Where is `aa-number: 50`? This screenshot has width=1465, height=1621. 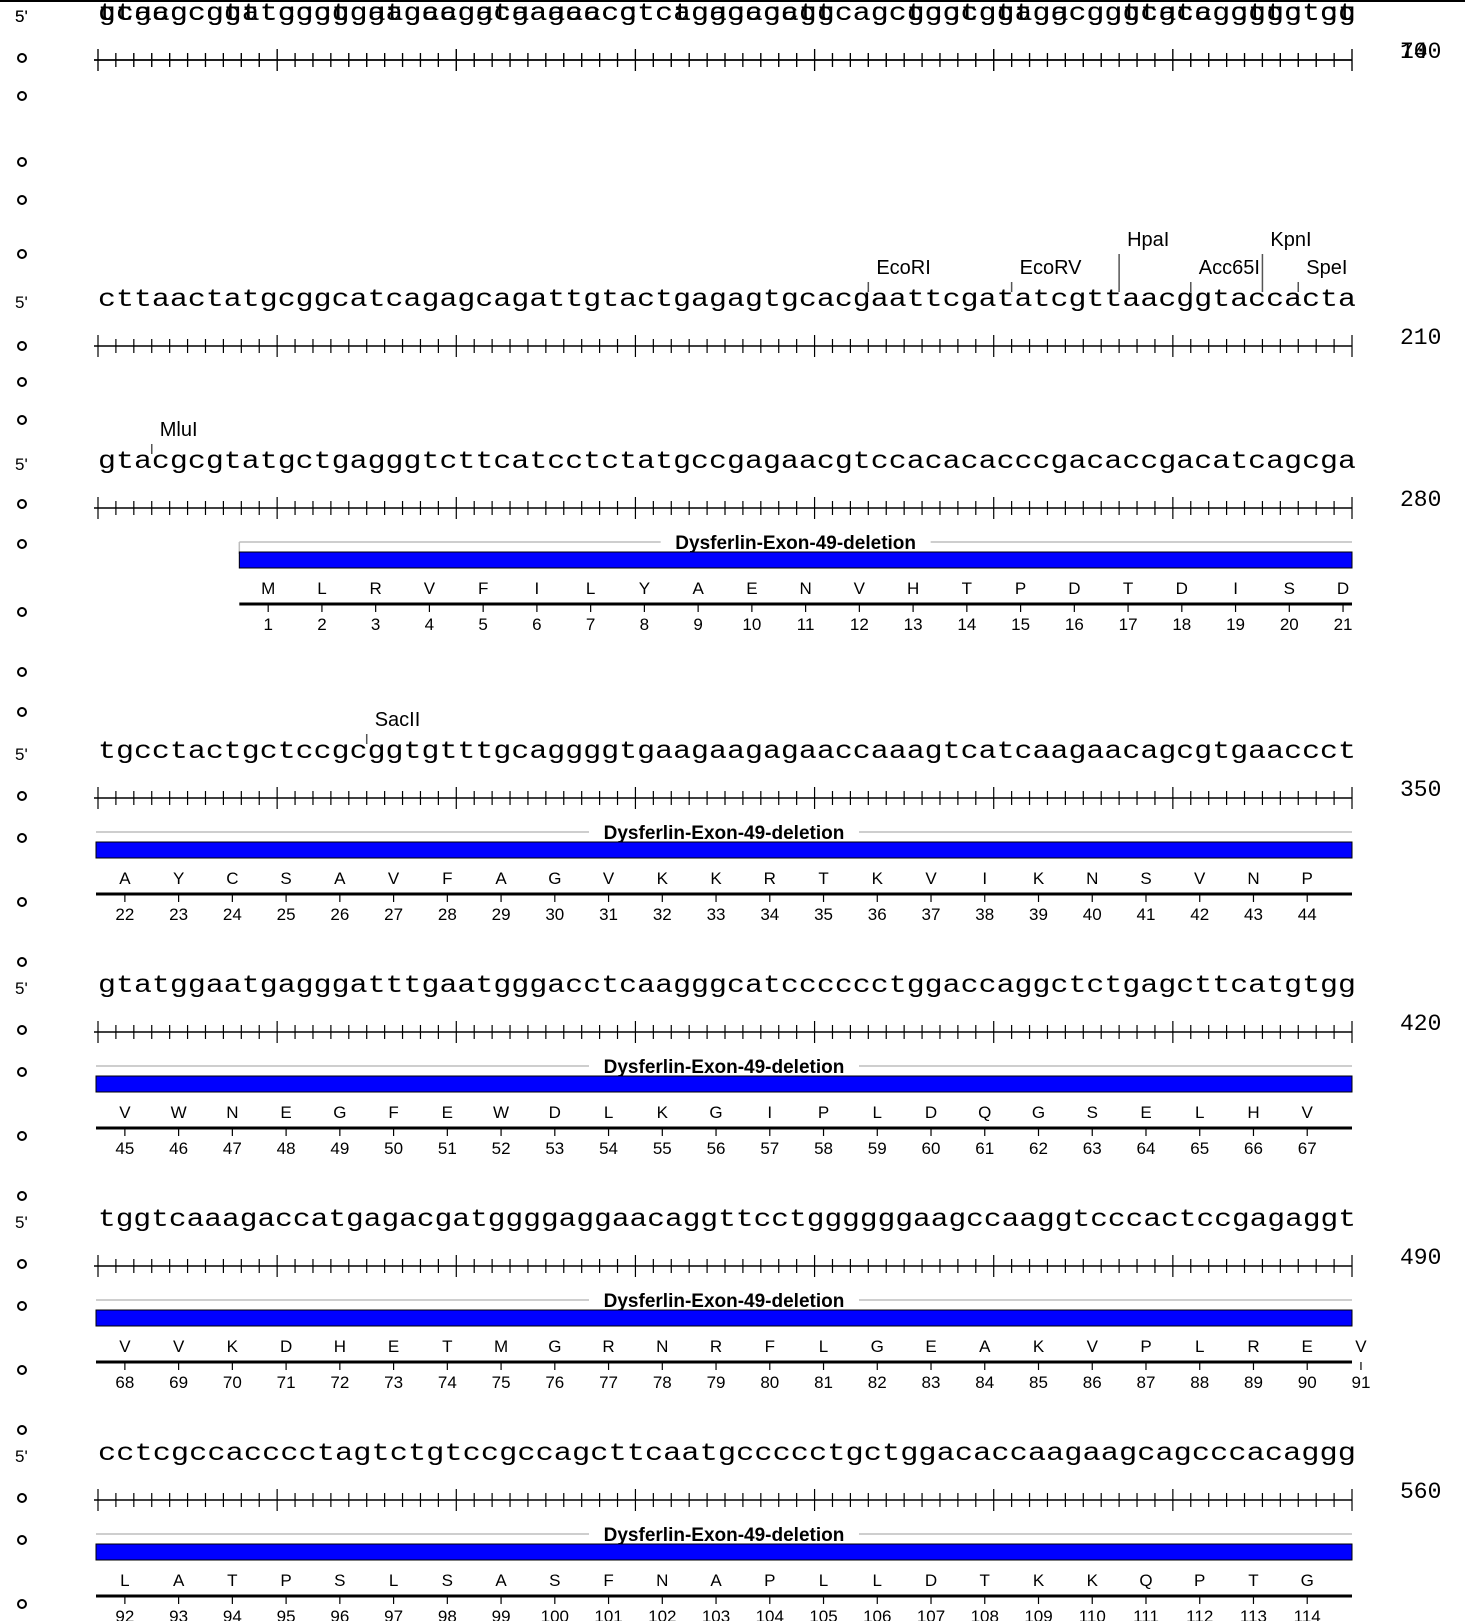 aa-number: 50 is located at coordinates (393, 1148).